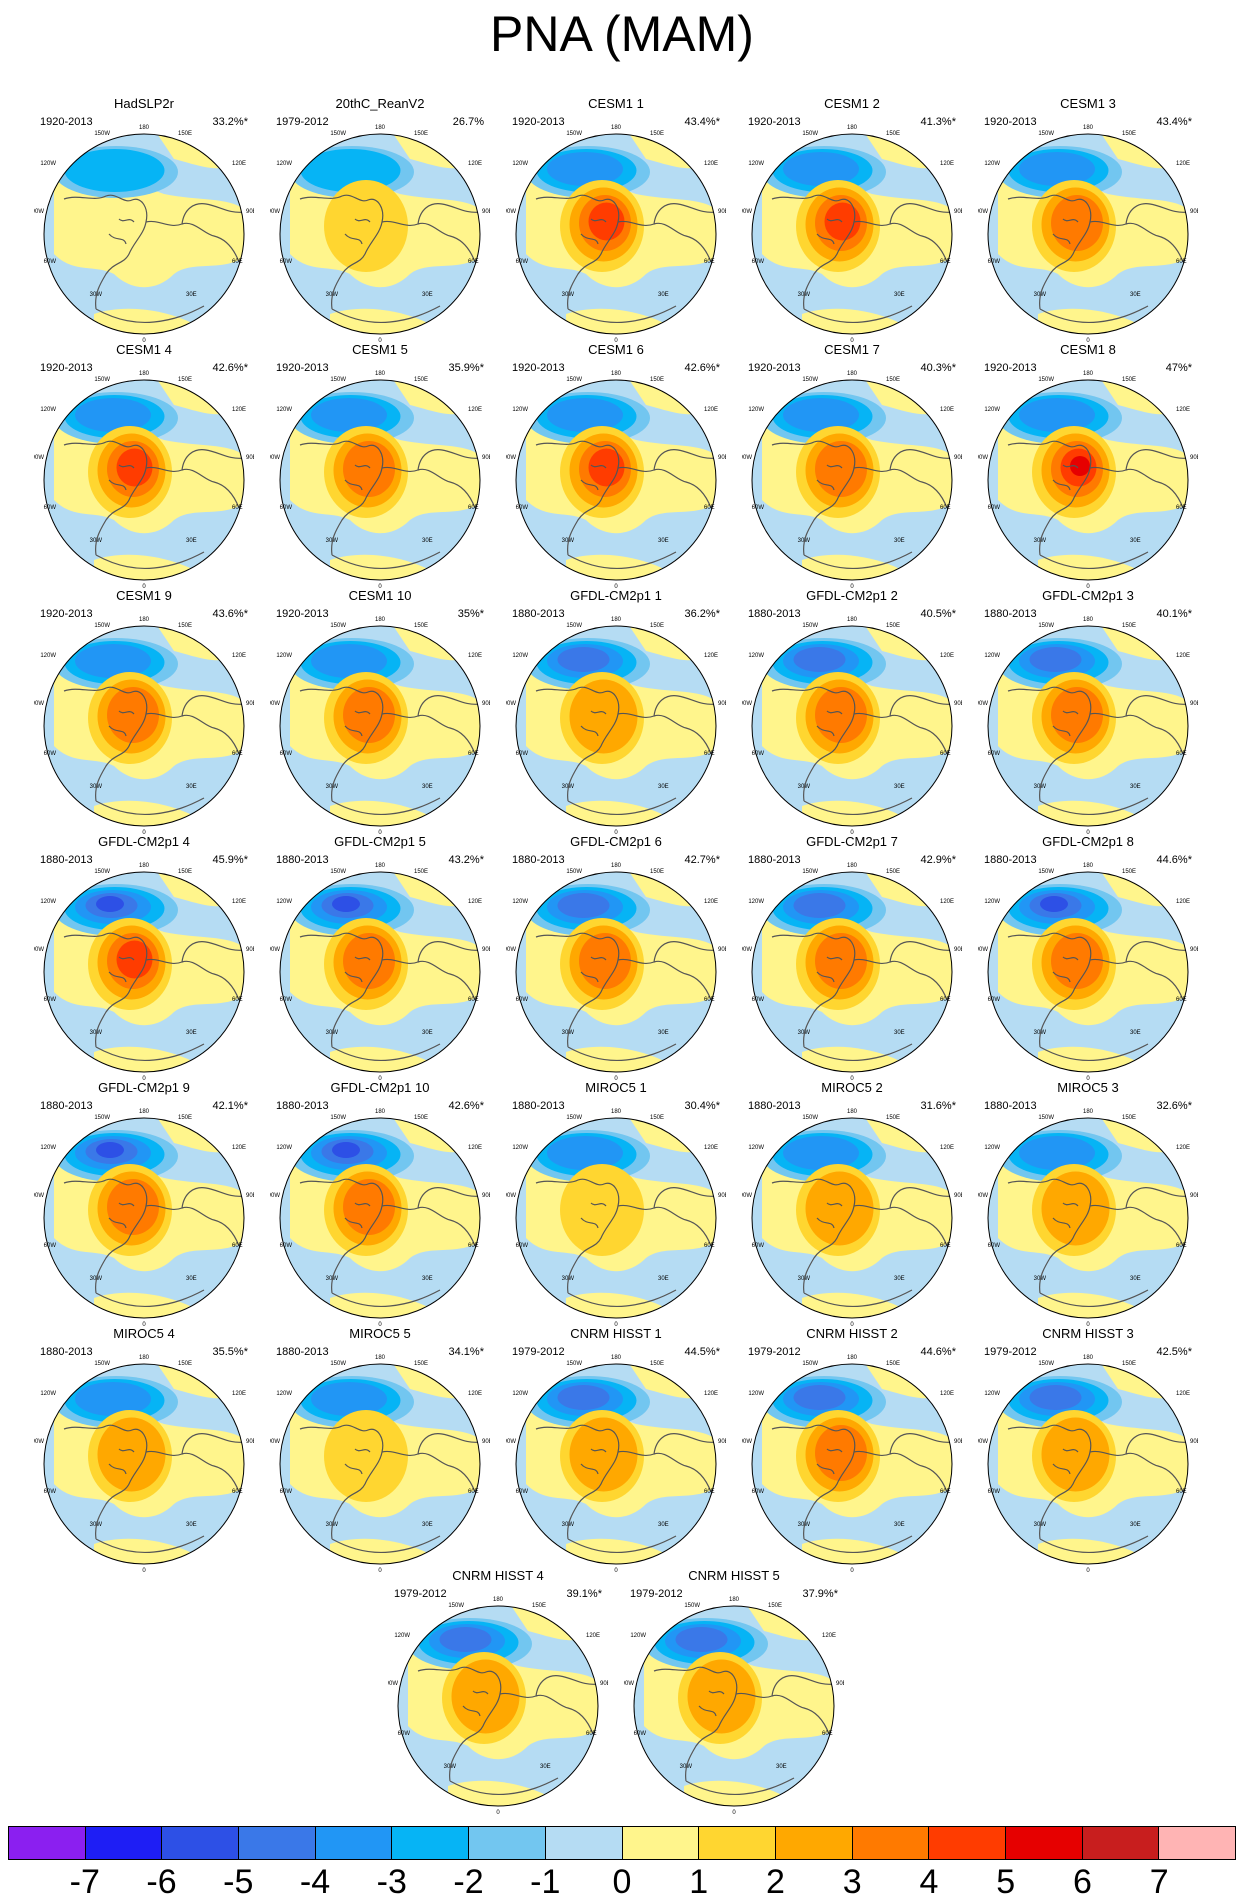 The height and width of the screenshot is (1902, 1244). Describe the element at coordinates (616, 1333) in the screenshot. I see `panel-title: CNRM HISST 1` at that location.